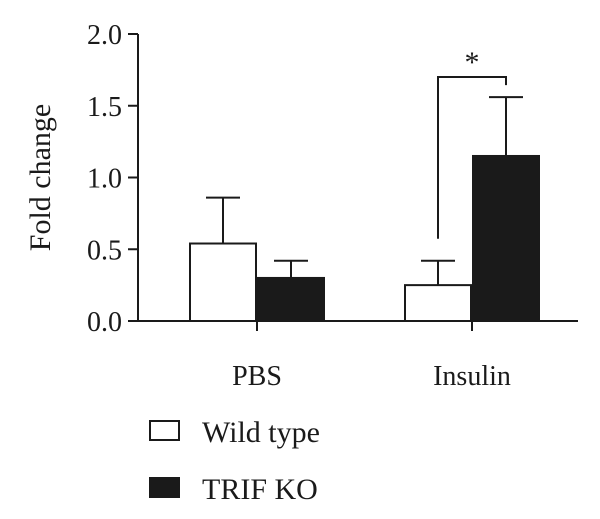 This screenshot has height=519, width=600. I want to click on x-tick-label: PBS, so click(257, 376).